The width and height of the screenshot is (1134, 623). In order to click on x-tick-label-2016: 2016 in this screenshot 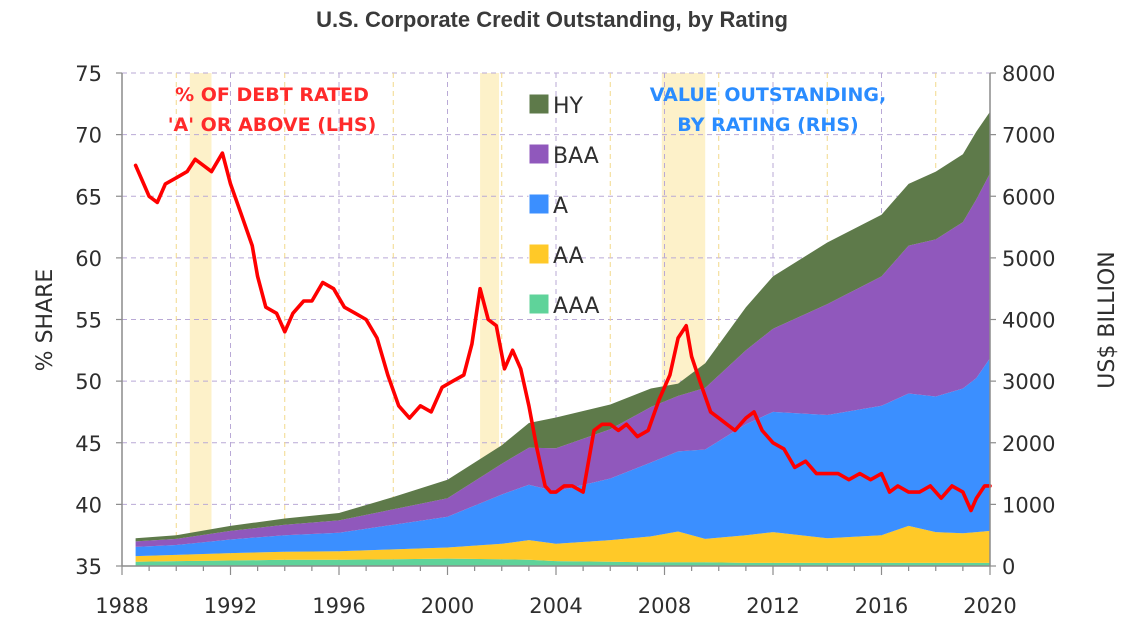, I will do `click(881, 606)`.